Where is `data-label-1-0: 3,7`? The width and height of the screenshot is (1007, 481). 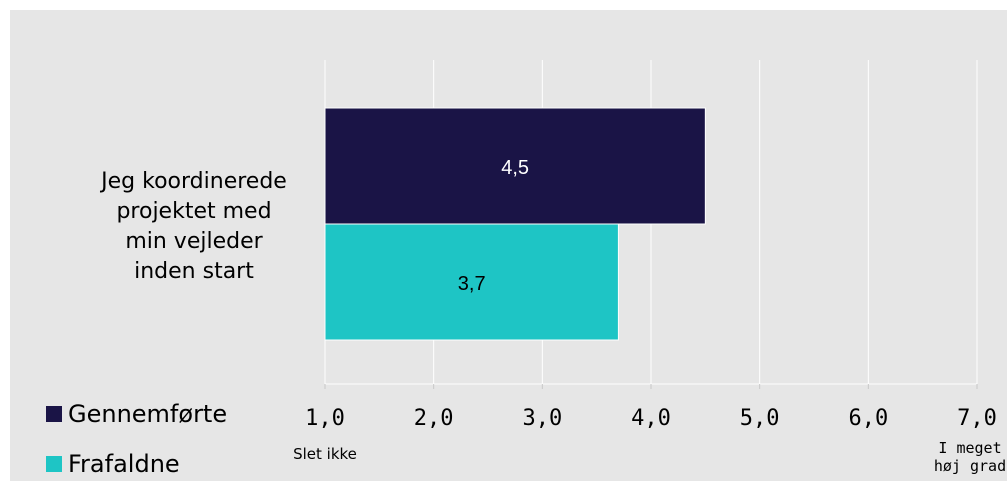 data-label-1-0: 3,7 is located at coordinates (472, 284).